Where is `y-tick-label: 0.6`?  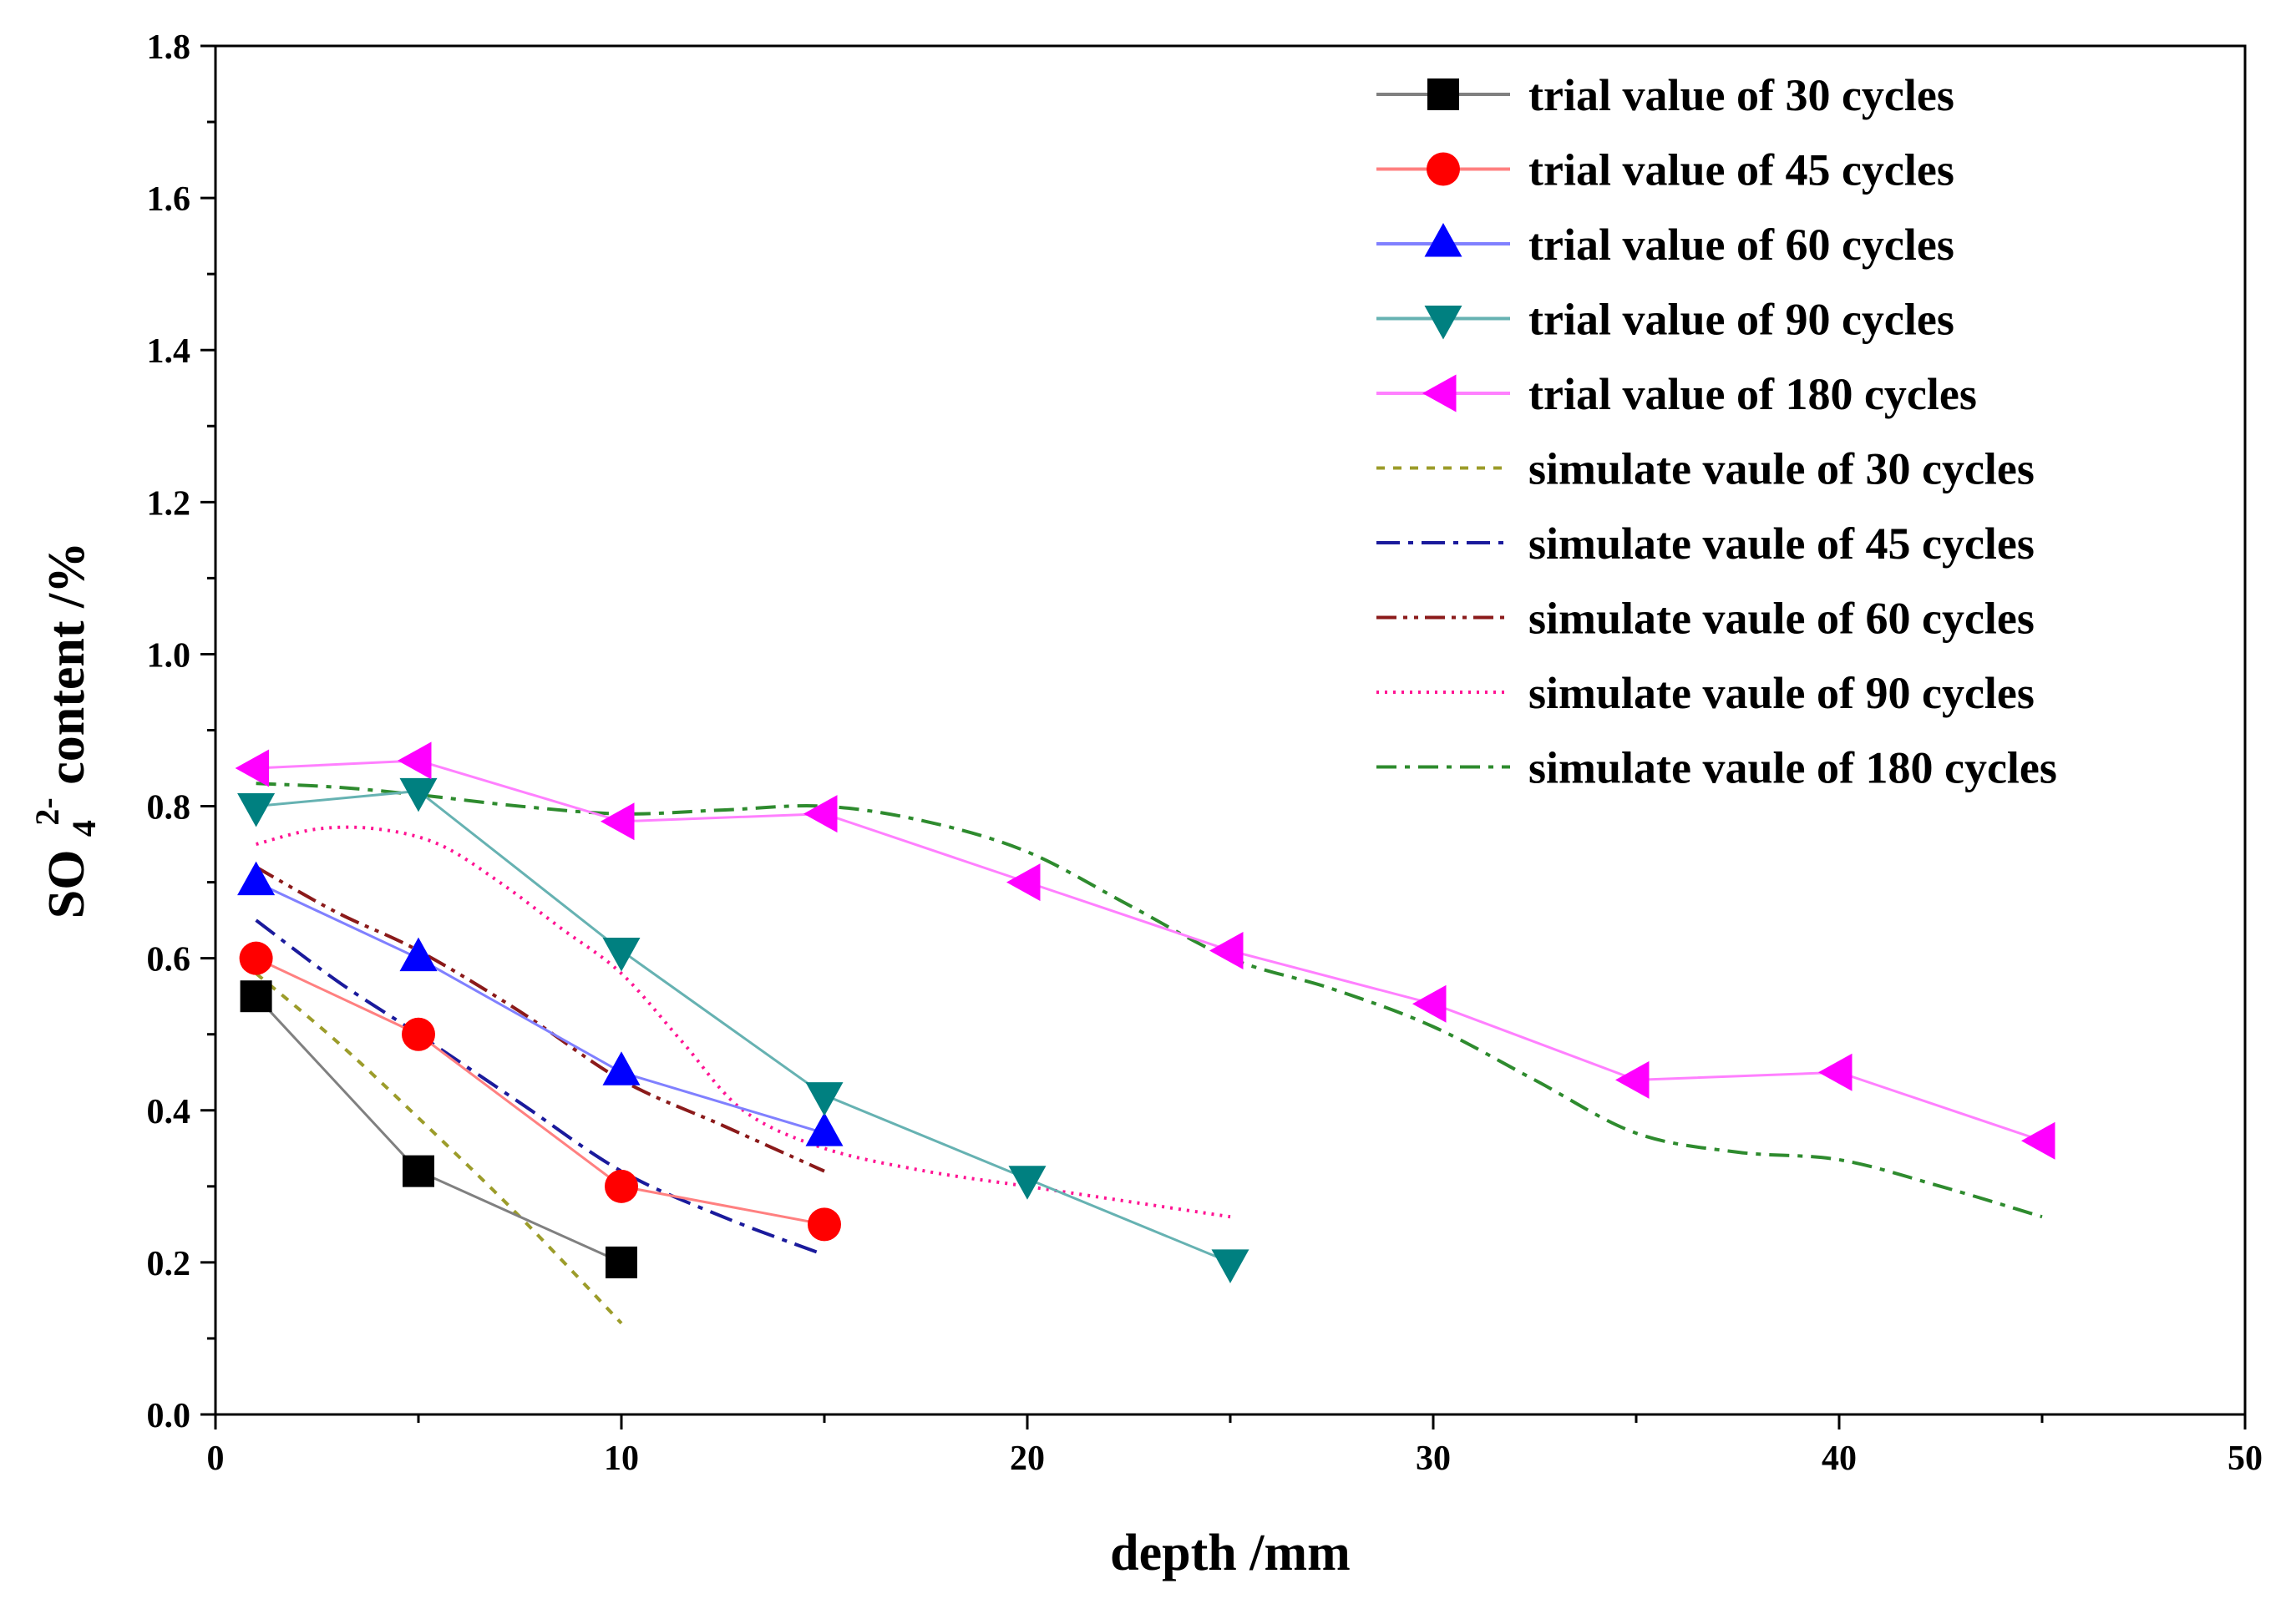
y-tick-label: 0.6 is located at coordinates (169, 960).